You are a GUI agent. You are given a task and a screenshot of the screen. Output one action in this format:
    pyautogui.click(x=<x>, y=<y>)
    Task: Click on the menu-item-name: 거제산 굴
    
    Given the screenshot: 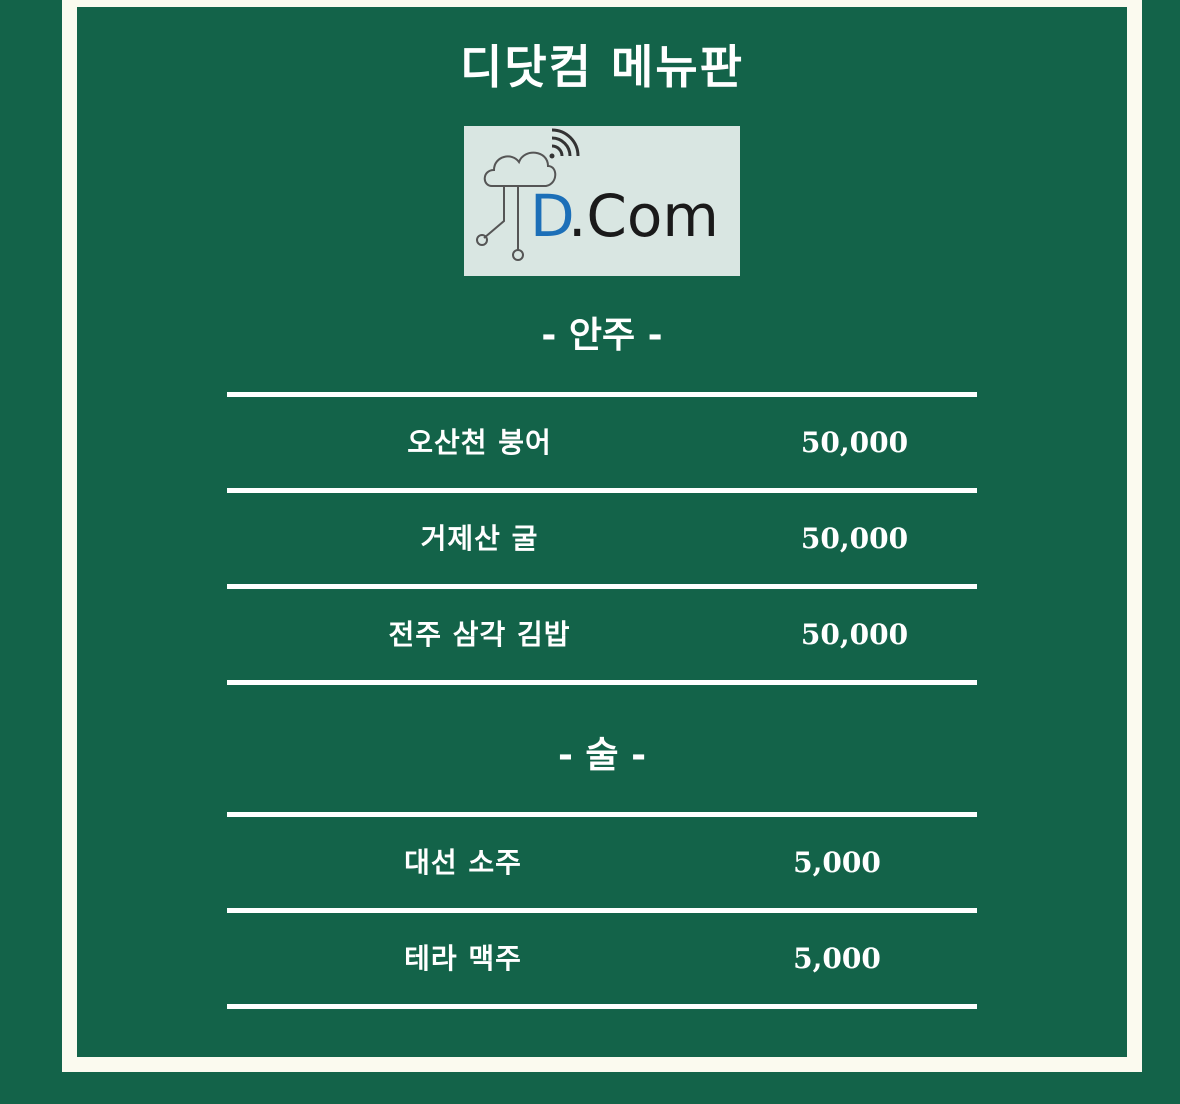 What is the action you would take?
    pyautogui.click(x=479, y=538)
    